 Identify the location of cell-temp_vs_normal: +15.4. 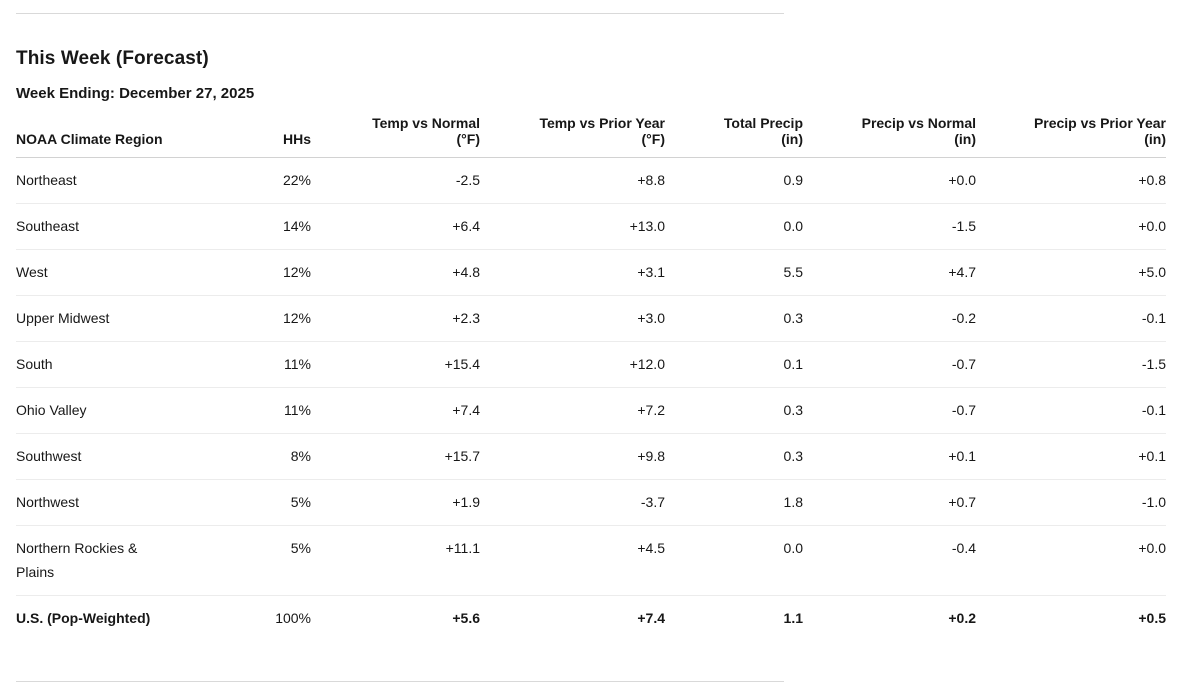
(395, 364).